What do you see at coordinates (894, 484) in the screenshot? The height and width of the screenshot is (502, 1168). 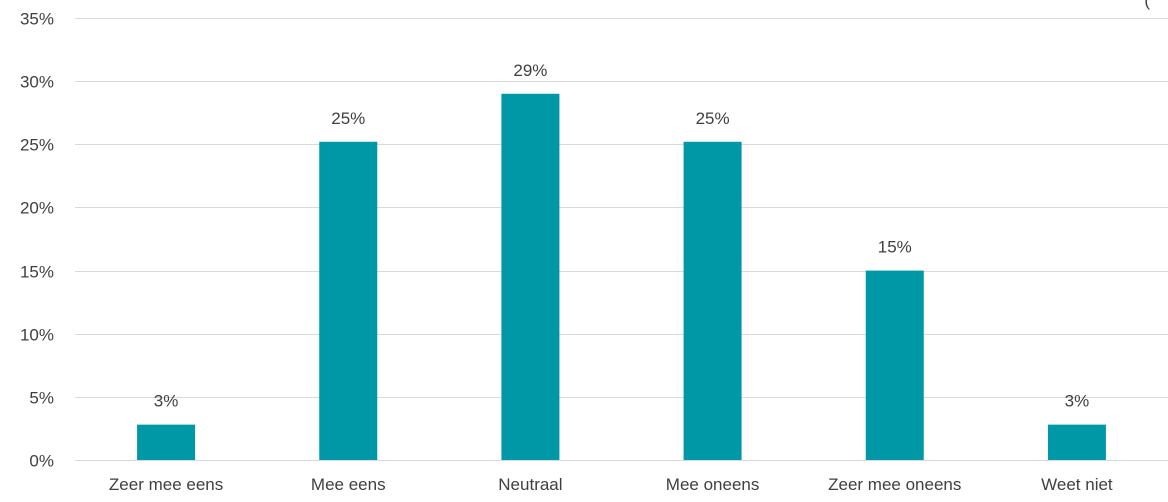 I see `category-label: Zeer mee oneens` at bounding box center [894, 484].